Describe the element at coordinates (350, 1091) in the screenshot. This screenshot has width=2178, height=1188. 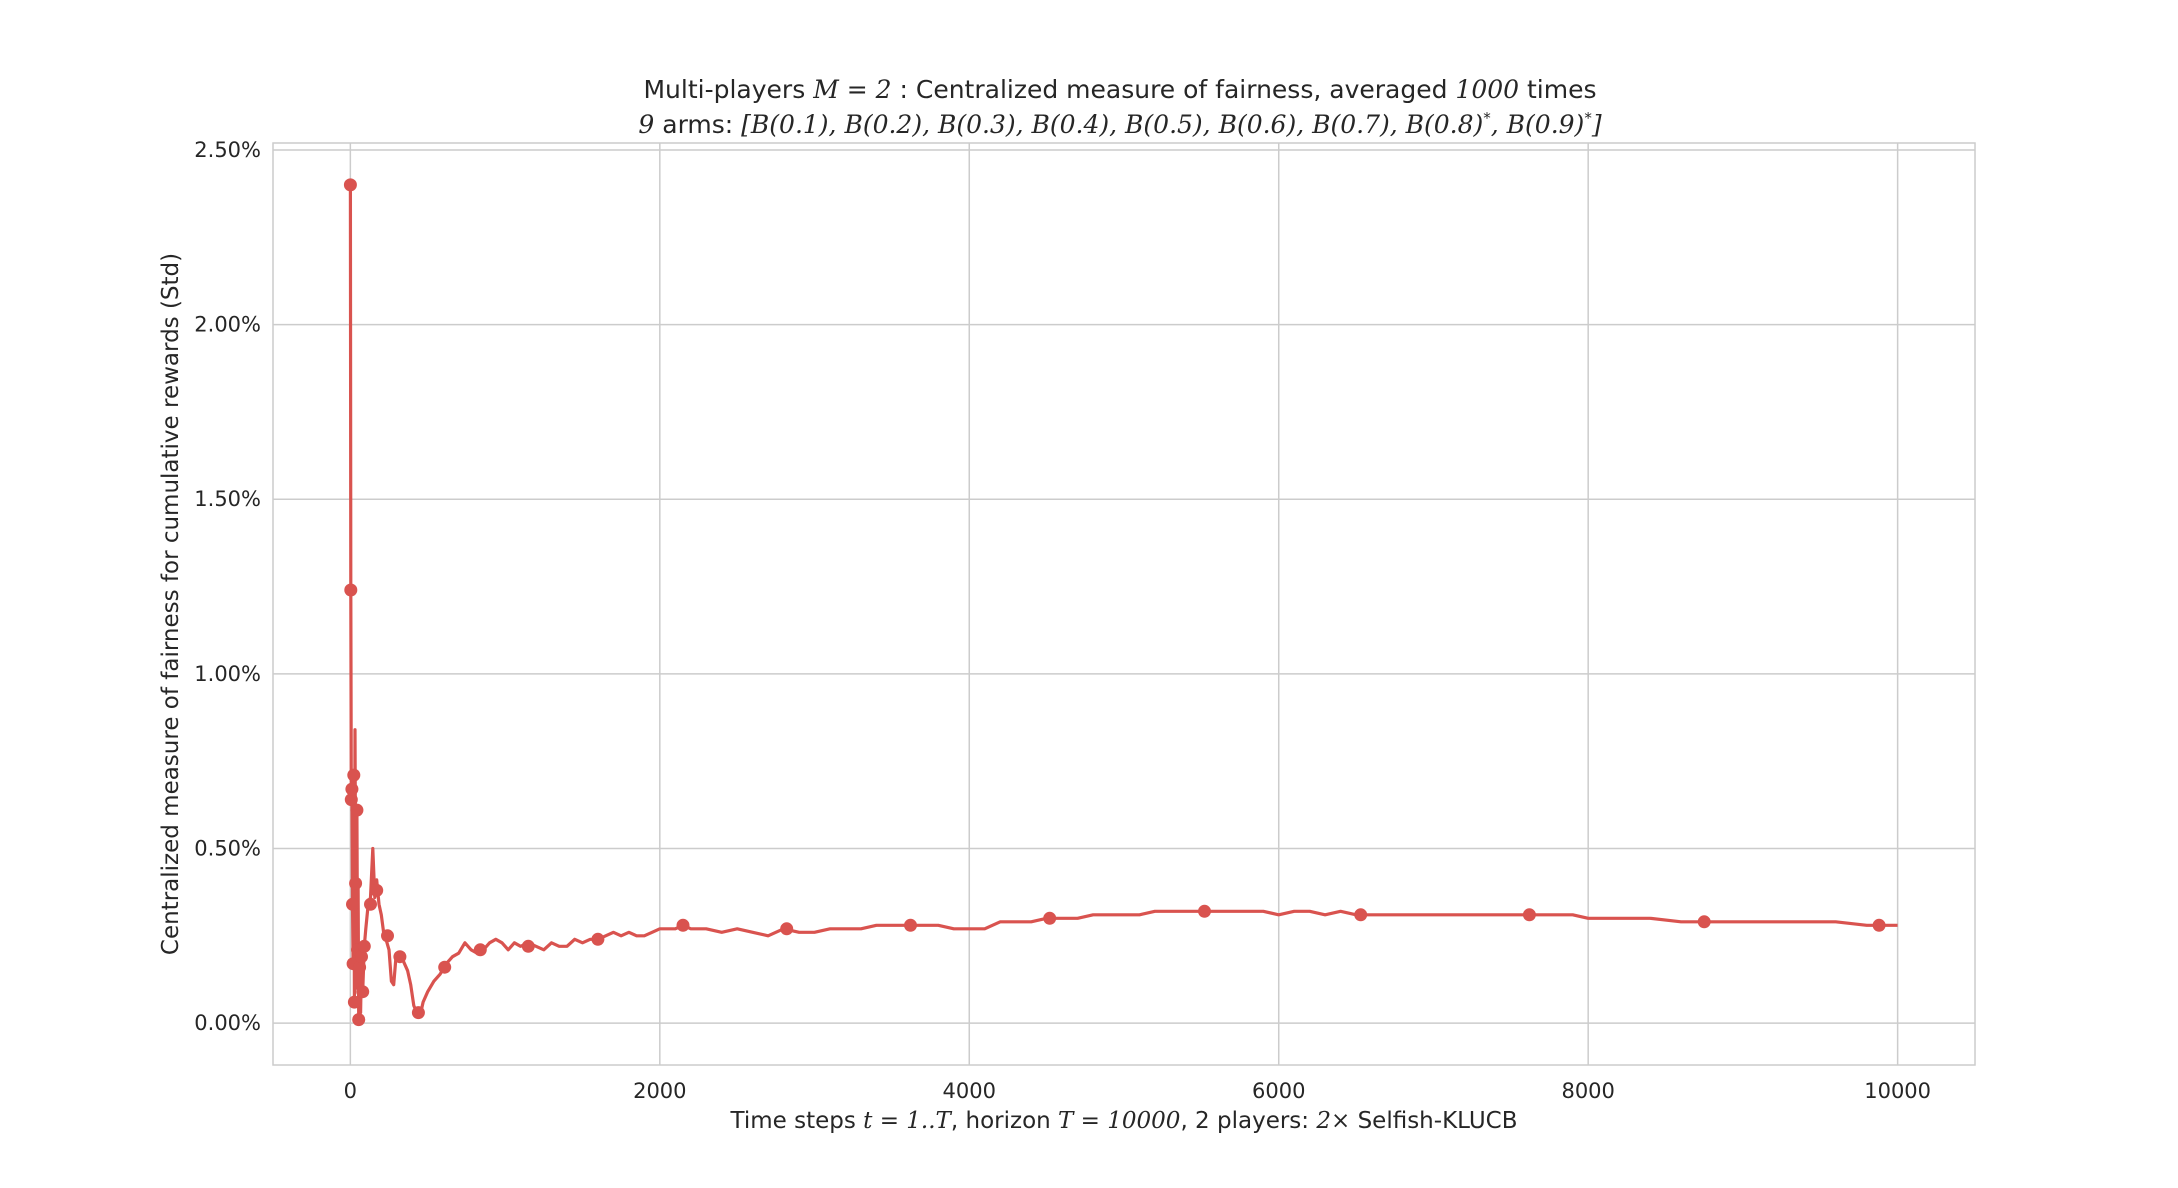
I see `x-tick-label: 0` at that location.